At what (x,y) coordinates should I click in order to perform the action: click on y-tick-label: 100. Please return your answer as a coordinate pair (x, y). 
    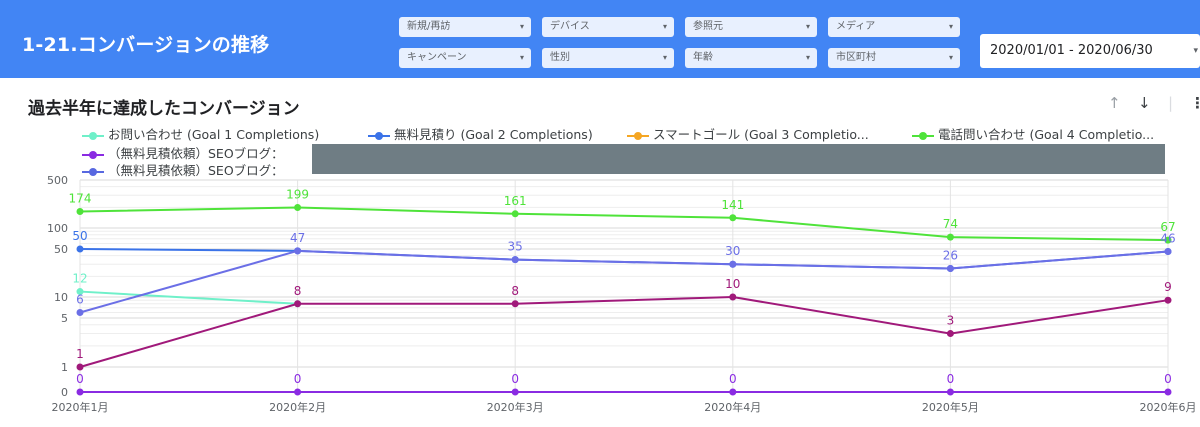
    Looking at the image, I should click on (57, 228).